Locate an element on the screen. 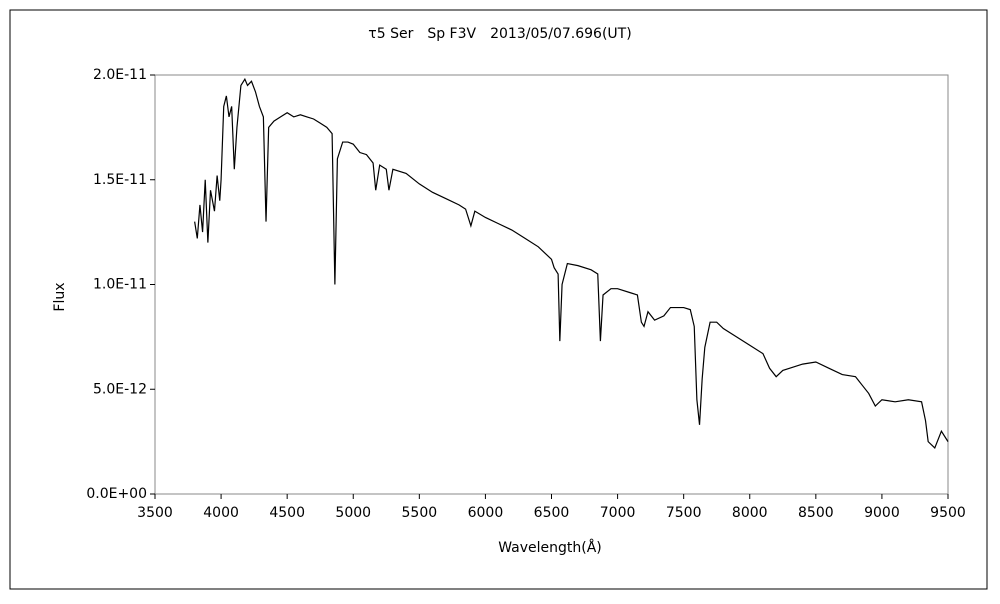  y-tick-label: 2.0E-11 is located at coordinates (120, 75).